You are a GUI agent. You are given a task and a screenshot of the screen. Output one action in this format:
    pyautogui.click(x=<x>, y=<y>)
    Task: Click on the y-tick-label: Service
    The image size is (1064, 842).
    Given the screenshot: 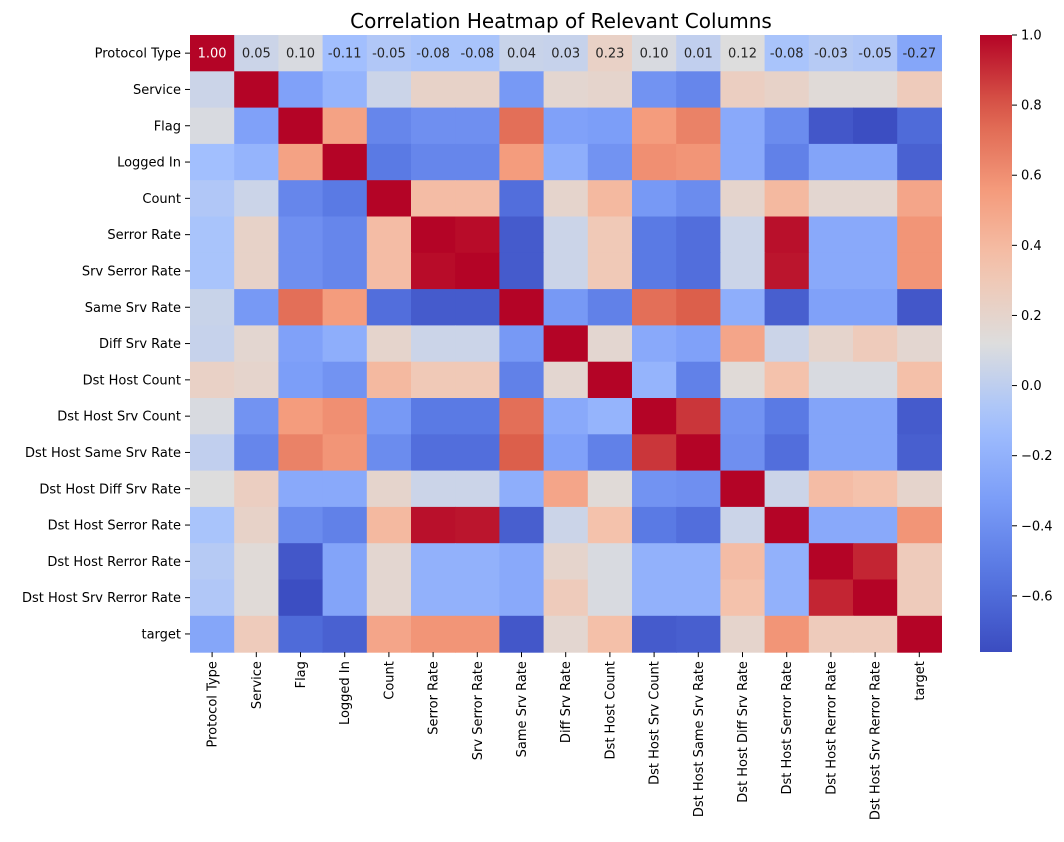 What is the action you would take?
    pyautogui.click(x=157, y=90)
    